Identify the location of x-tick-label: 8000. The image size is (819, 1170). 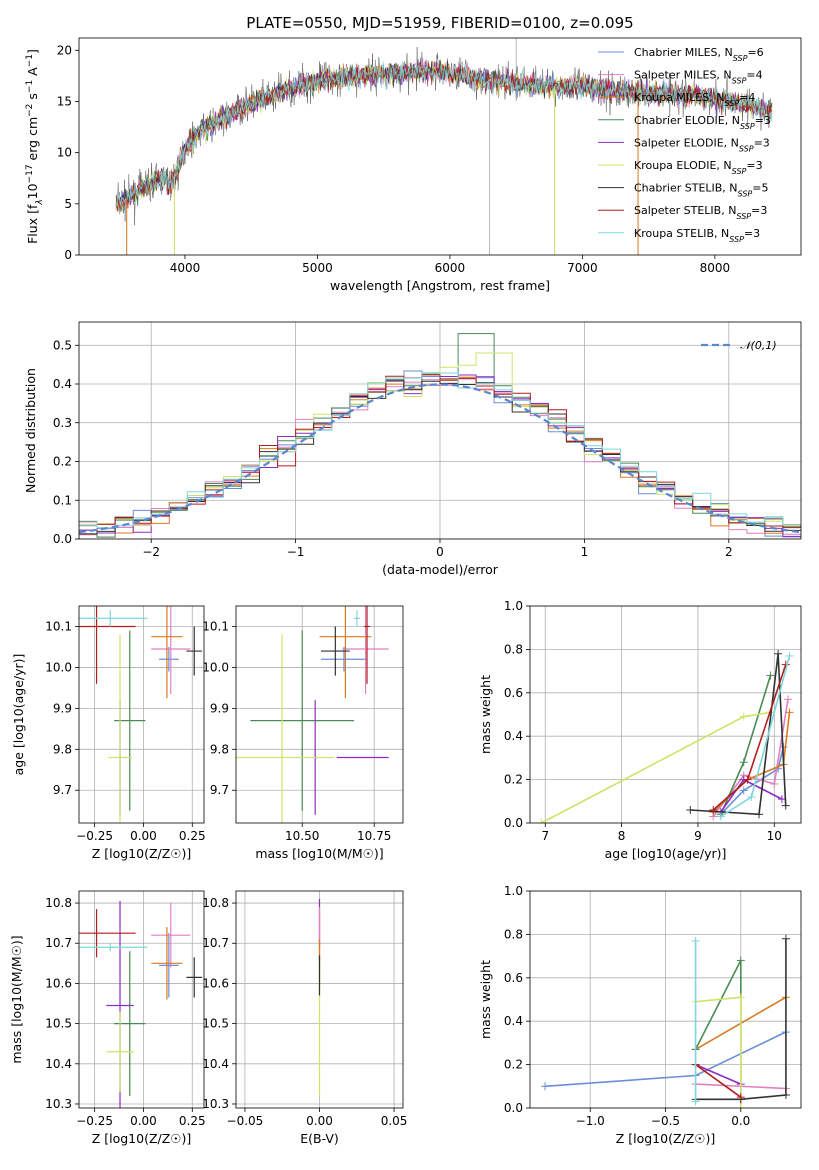
(715, 268).